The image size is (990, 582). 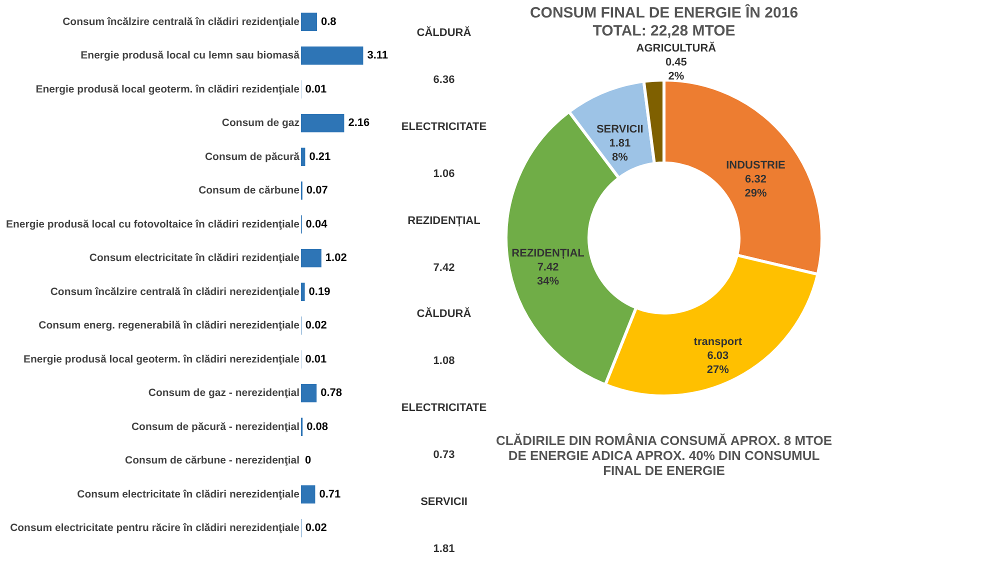 What do you see at coordinates (444, 361) in the screenshot?
I see `text: 1.08` at bounding box center [444, 361].